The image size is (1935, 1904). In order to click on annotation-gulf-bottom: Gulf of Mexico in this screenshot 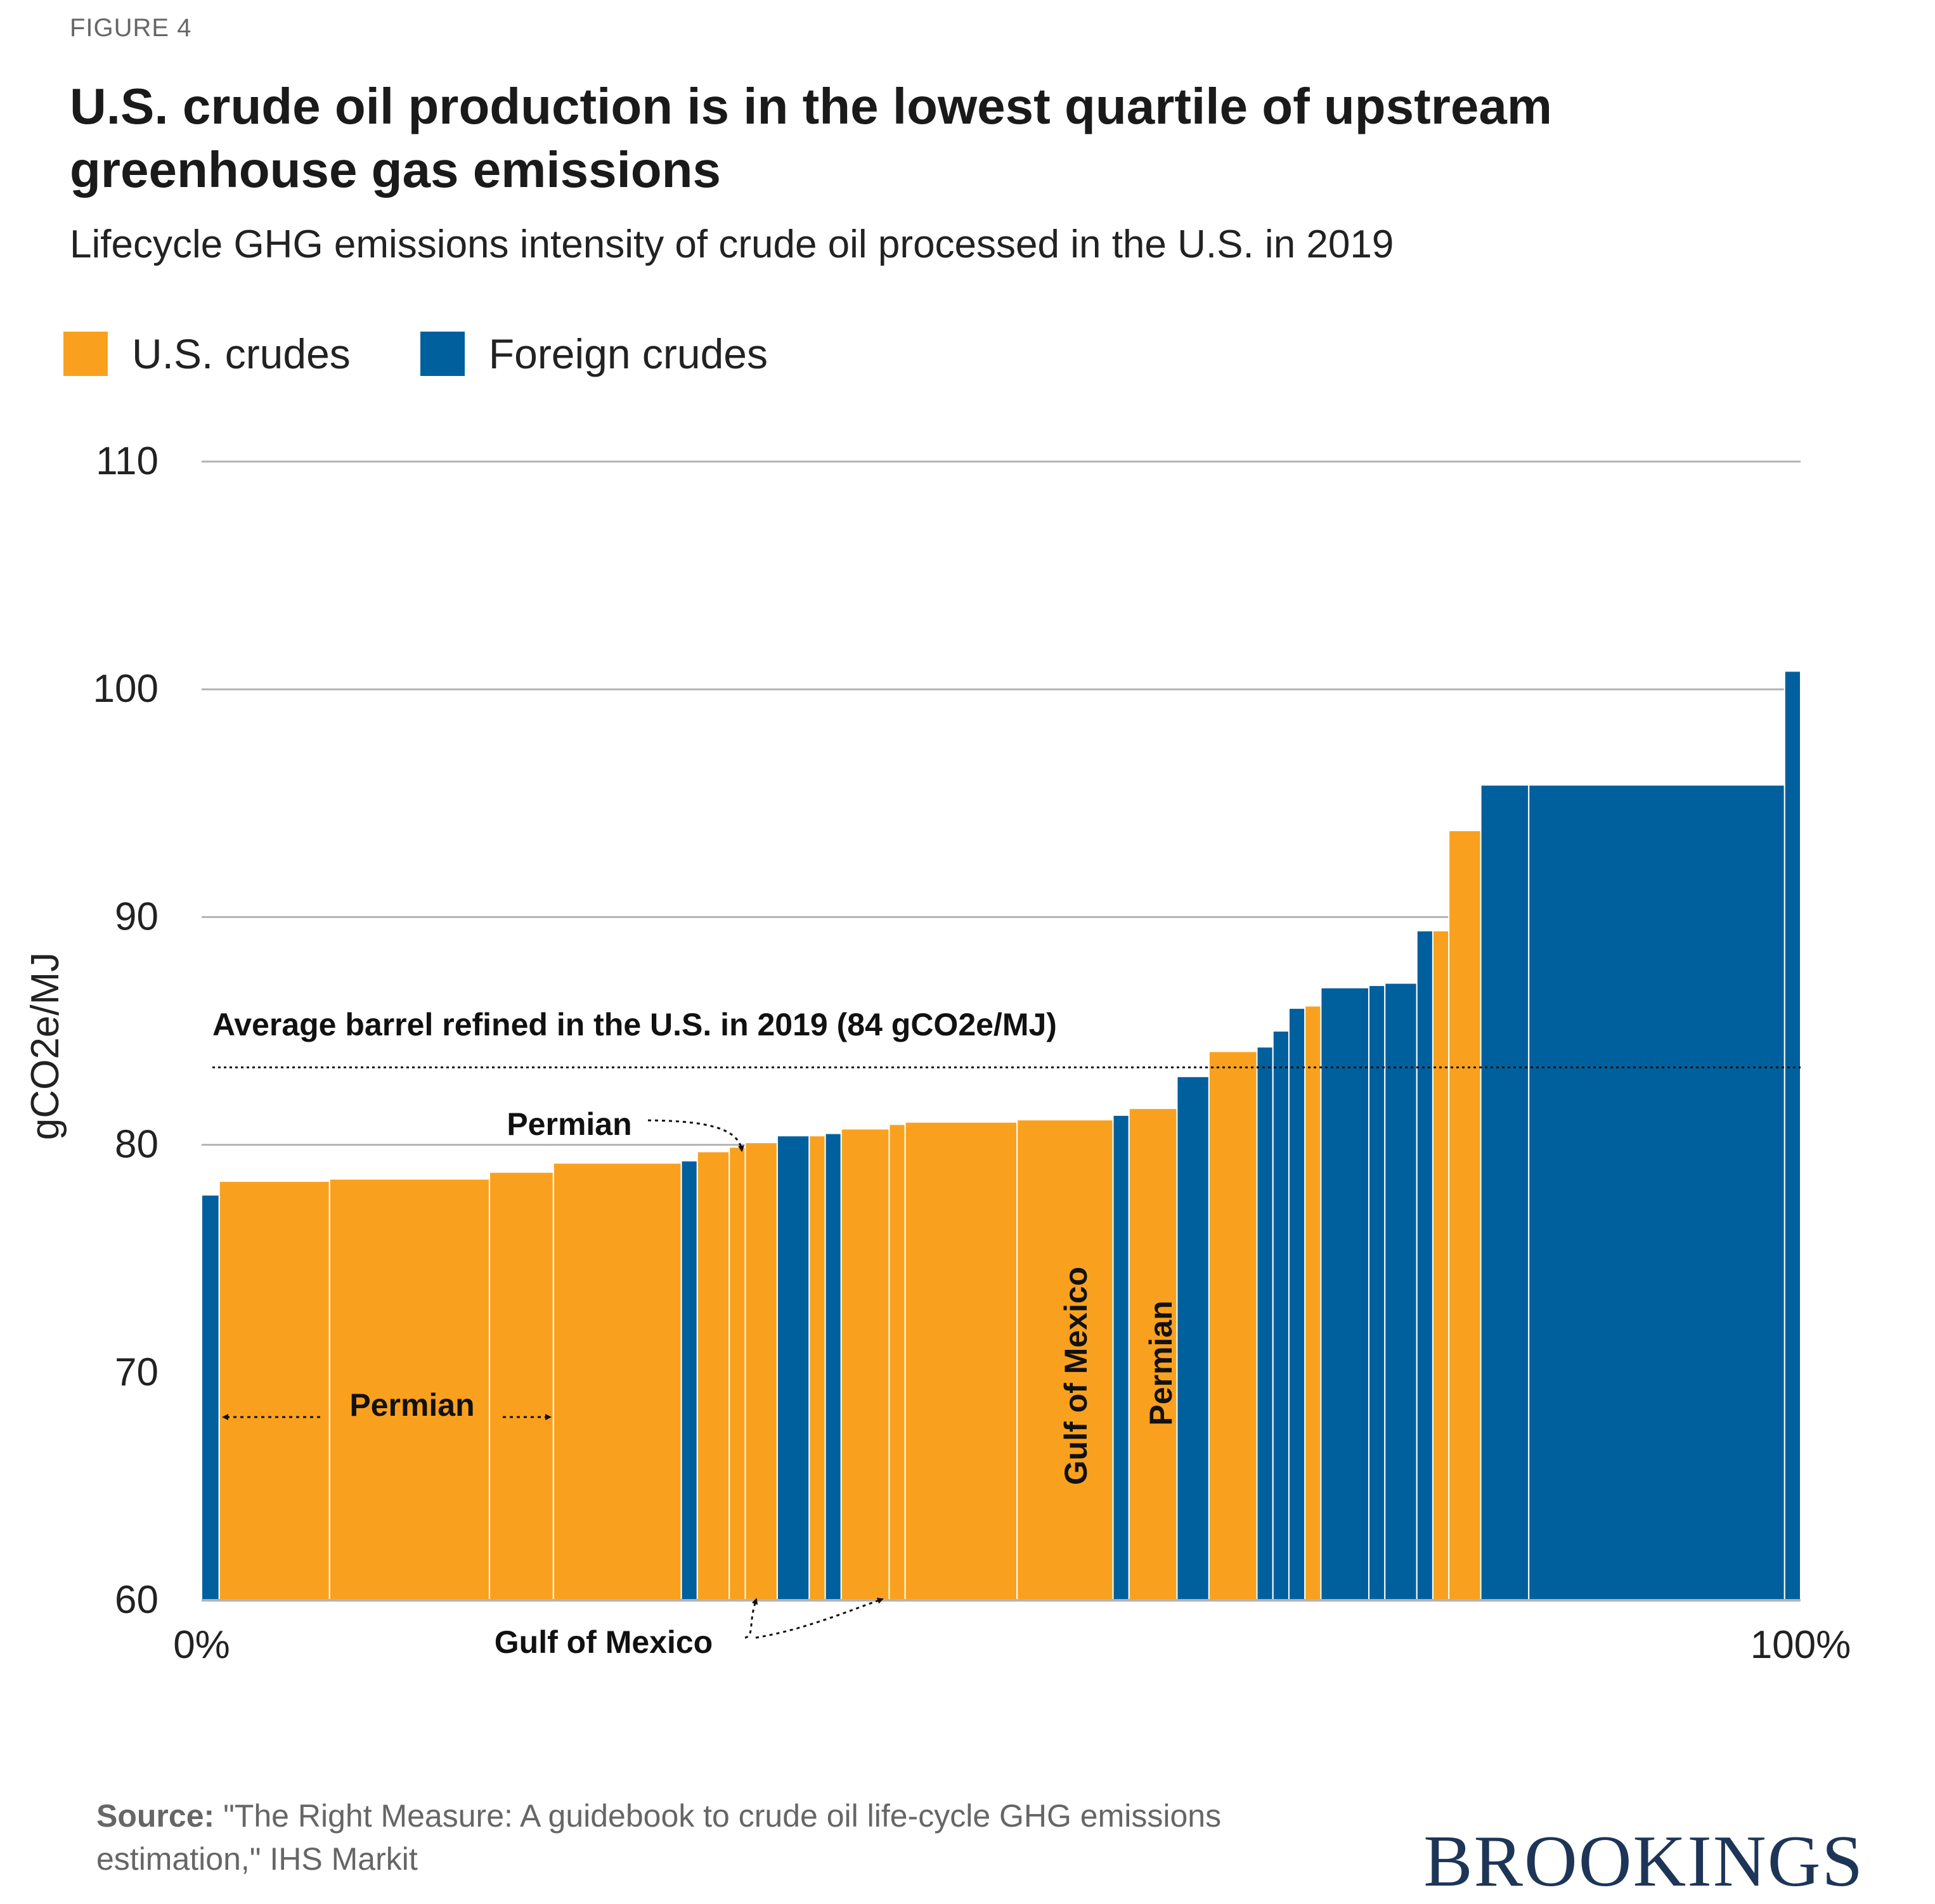, I will do `click(604, 1642)`.